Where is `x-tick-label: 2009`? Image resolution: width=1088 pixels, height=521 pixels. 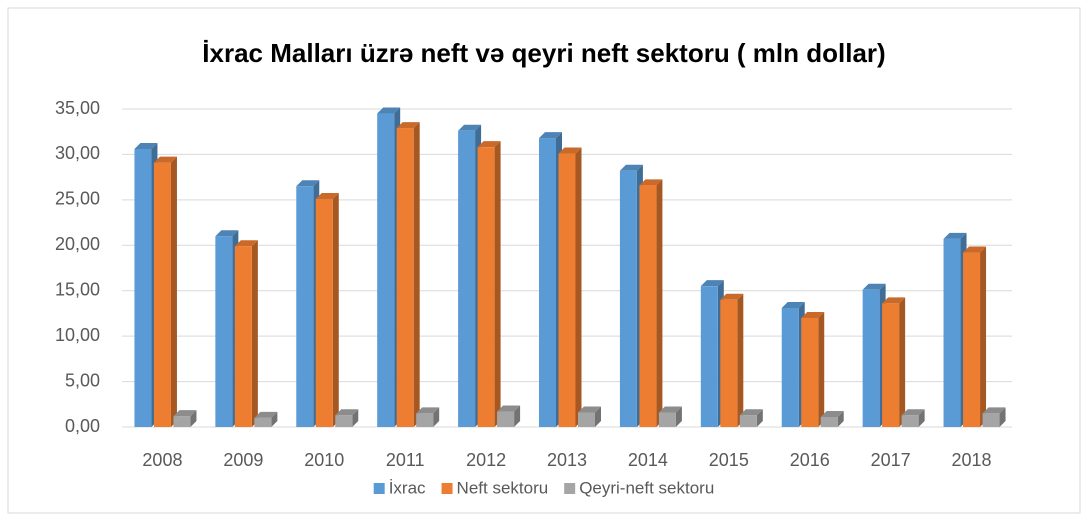
x-tick-label: 2009 is located at coordinates (243, 460).